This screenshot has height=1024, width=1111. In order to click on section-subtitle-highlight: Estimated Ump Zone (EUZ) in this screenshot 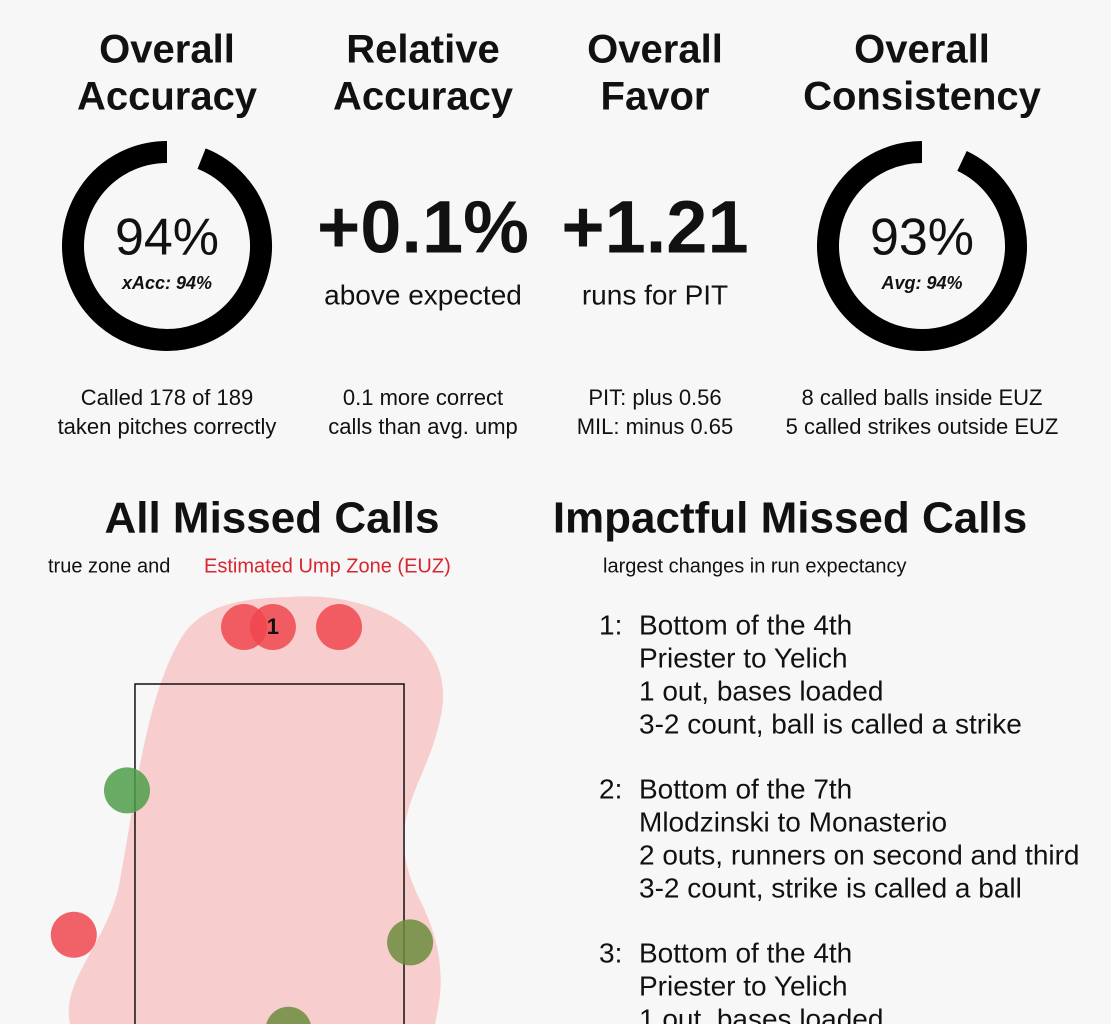, I will do `click(327, 566)`.